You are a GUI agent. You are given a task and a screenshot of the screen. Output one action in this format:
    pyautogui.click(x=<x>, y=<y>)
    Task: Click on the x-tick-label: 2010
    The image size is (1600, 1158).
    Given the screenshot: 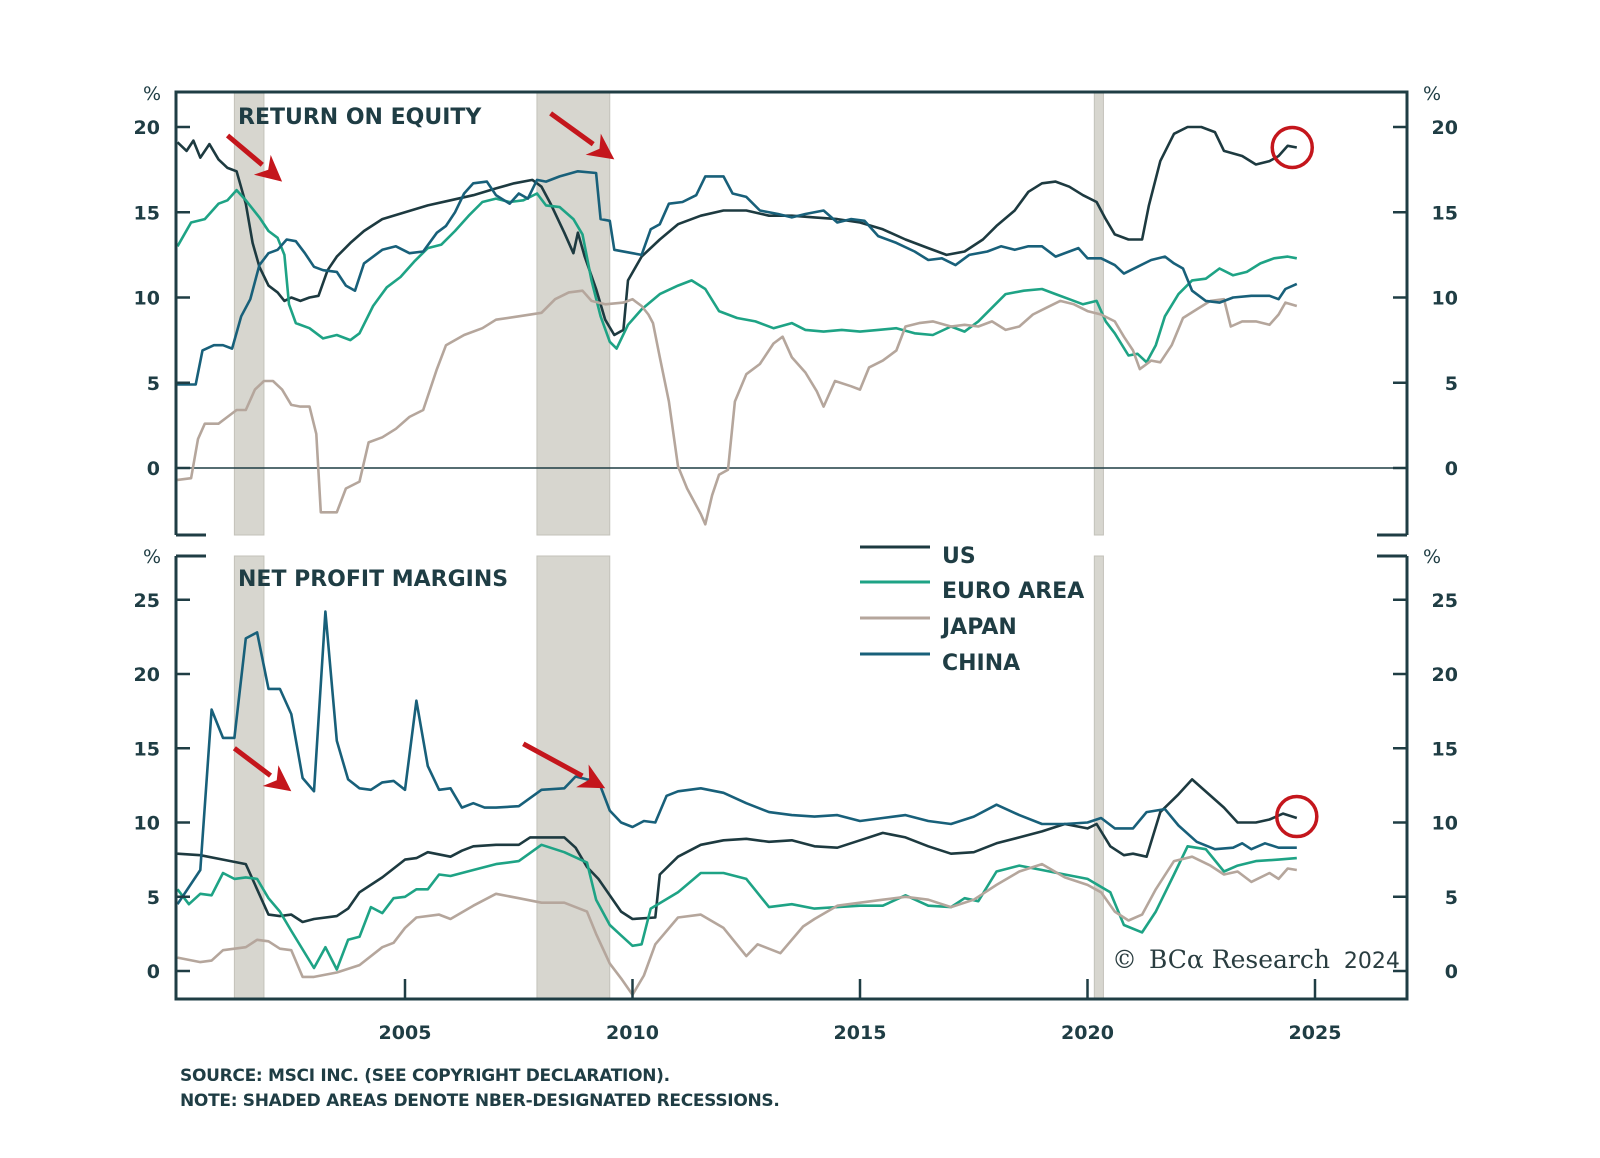 What is the action you would take?
    pyautogui.click(x=632, y=1033)
    